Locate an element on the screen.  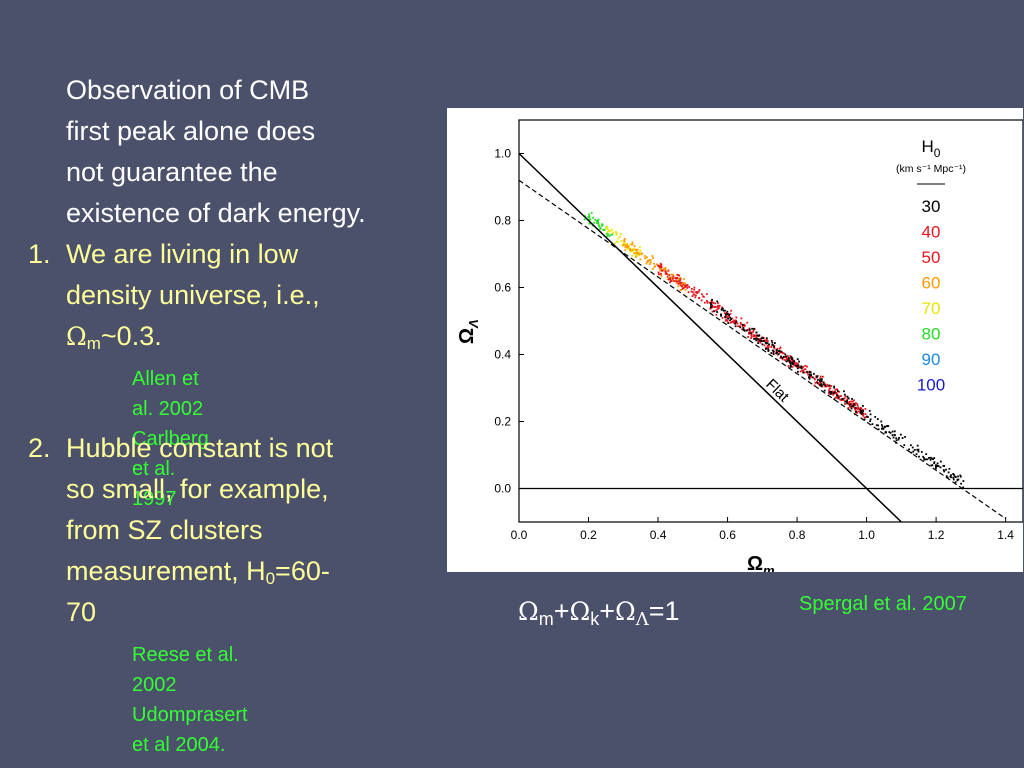
citation: Spergal et al. 2007 is located at coordinates (883, 604).